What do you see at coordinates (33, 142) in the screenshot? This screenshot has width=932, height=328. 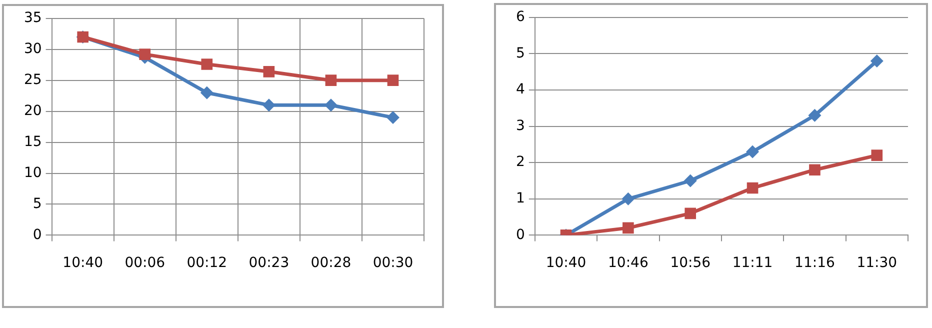 I see `y-tick-label: 15` at bounding box center [33, 142].